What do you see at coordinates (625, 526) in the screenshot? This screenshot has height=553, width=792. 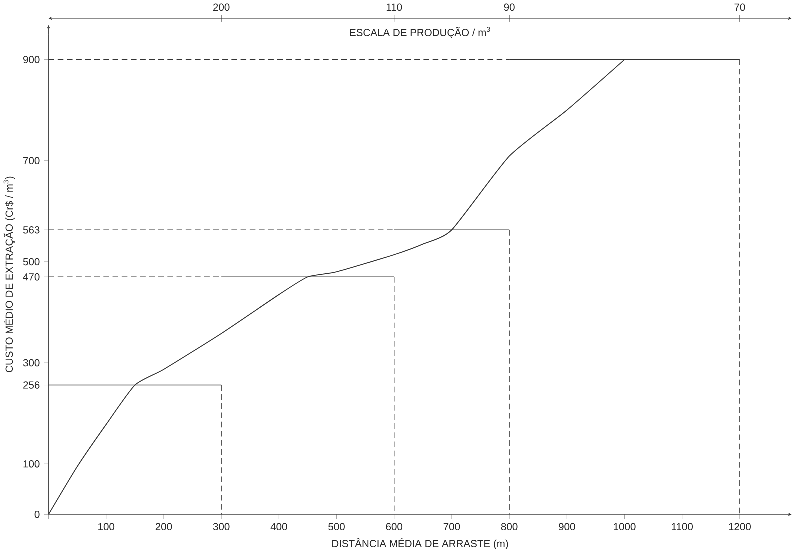 I see `x-tick-label: 1000` at bounding box center [625, 526].